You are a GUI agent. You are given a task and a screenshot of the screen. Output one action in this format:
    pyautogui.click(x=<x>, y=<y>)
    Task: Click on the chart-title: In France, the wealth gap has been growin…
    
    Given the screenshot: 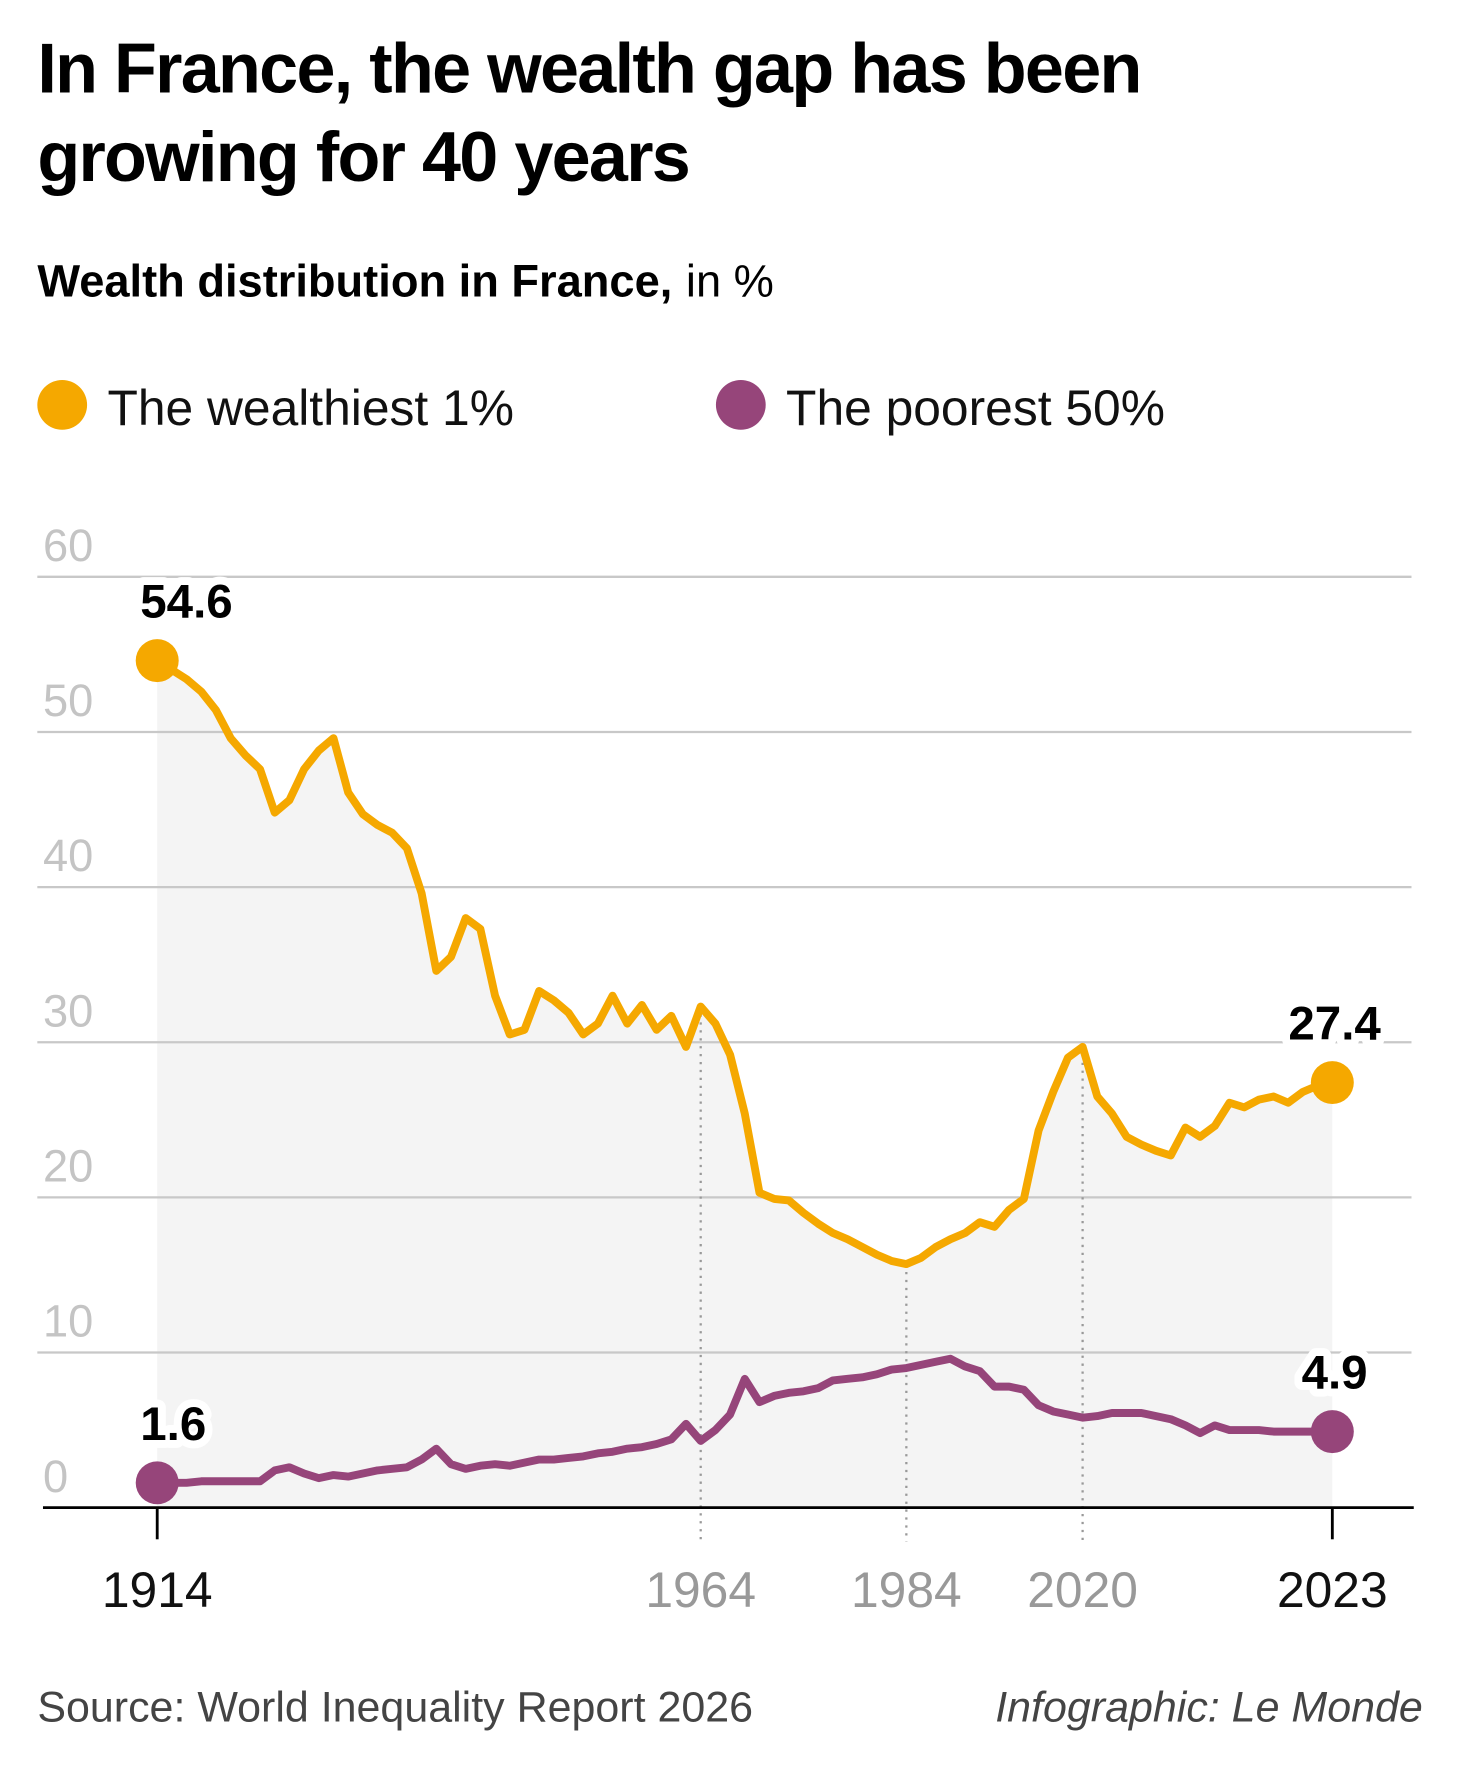 What is the action you would take?
    pyautogui.click(x=588, y=113)
    